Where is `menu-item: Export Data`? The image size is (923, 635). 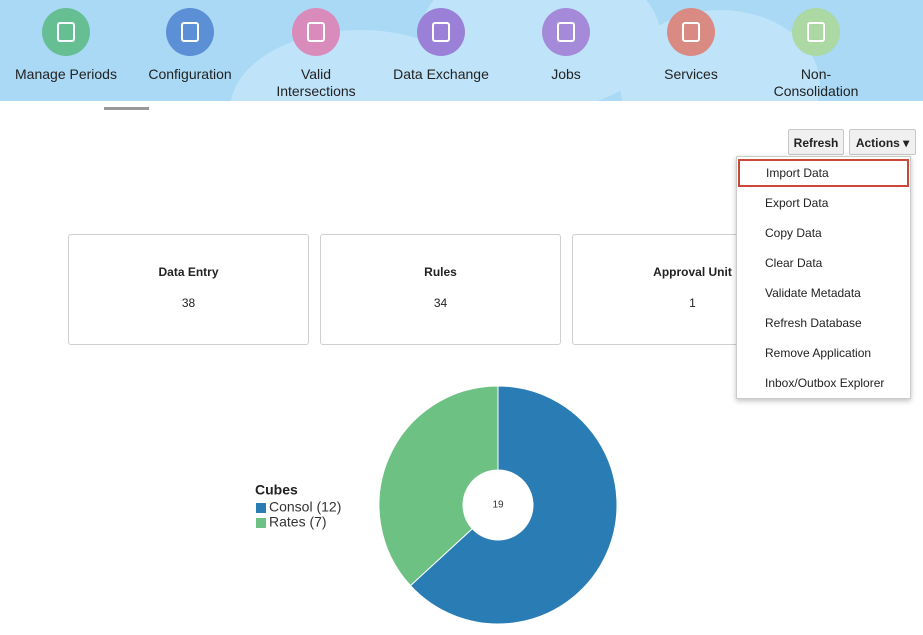 menu-item: Export Data is located at coordinates (797, 203).